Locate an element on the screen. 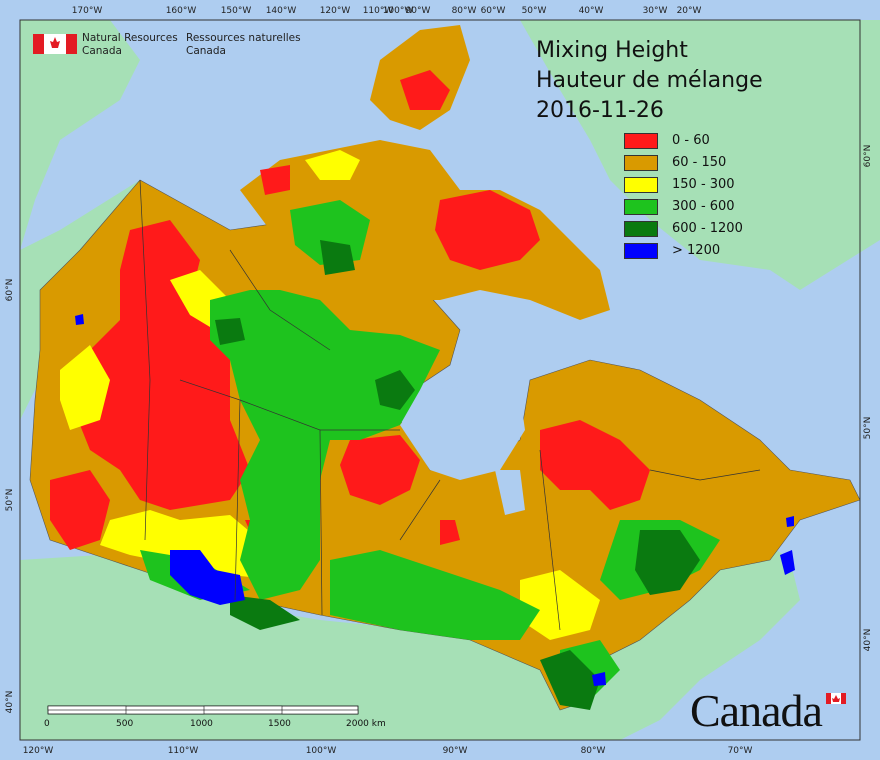 The image size is (880, 760). top-longitude-label: 60°W is located at coordinates (493, 11).